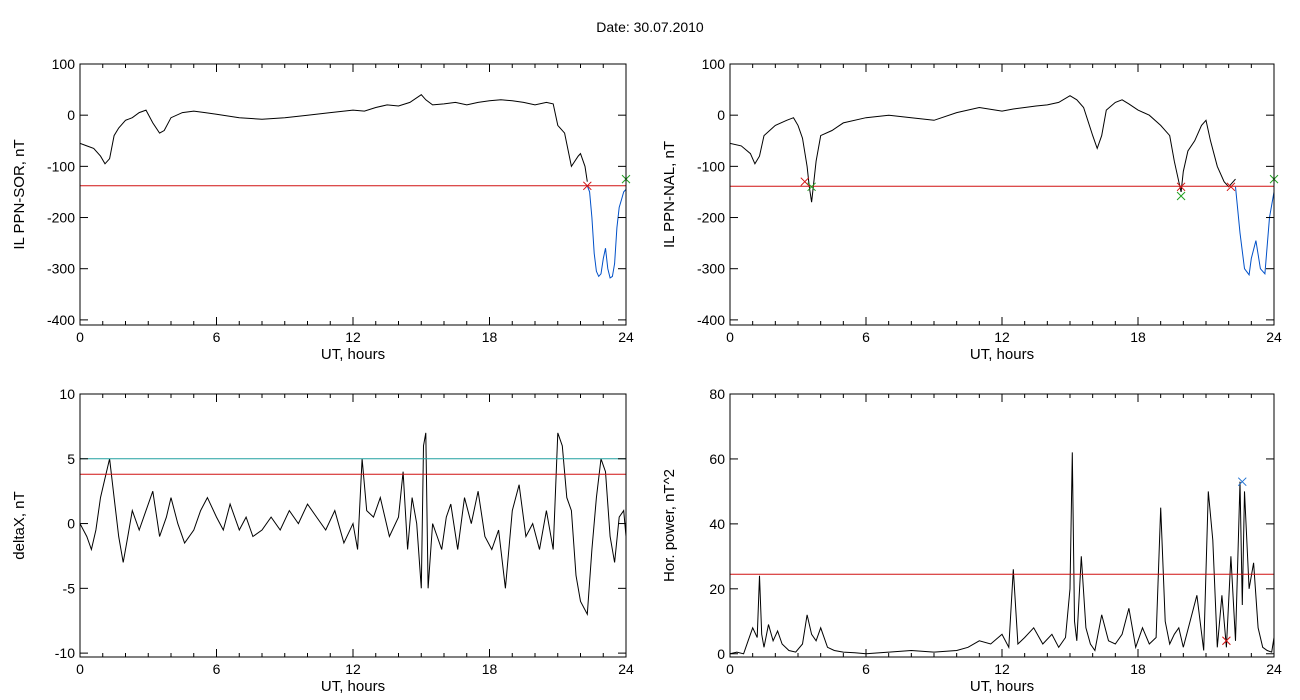 This screenshot has width=1300, height=700. I want to click on y-tick-label: 5, so click(71, 459).